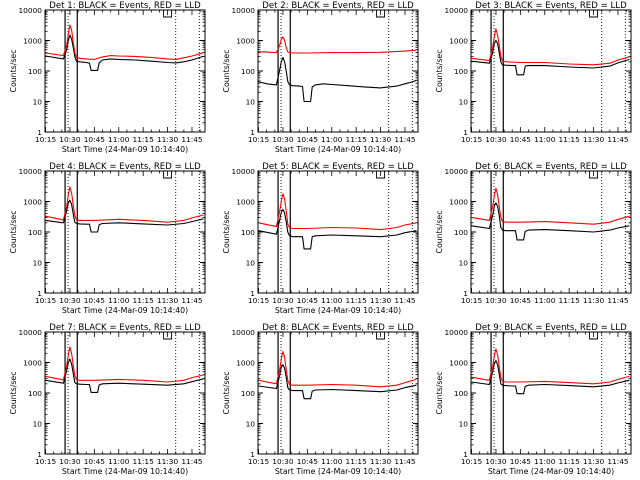 Image resolution: width=640 pixels, height=480 pixels. I want to click on chart-title: Det 3: BLACK = Events, RED = LLD, so click(551, 6).